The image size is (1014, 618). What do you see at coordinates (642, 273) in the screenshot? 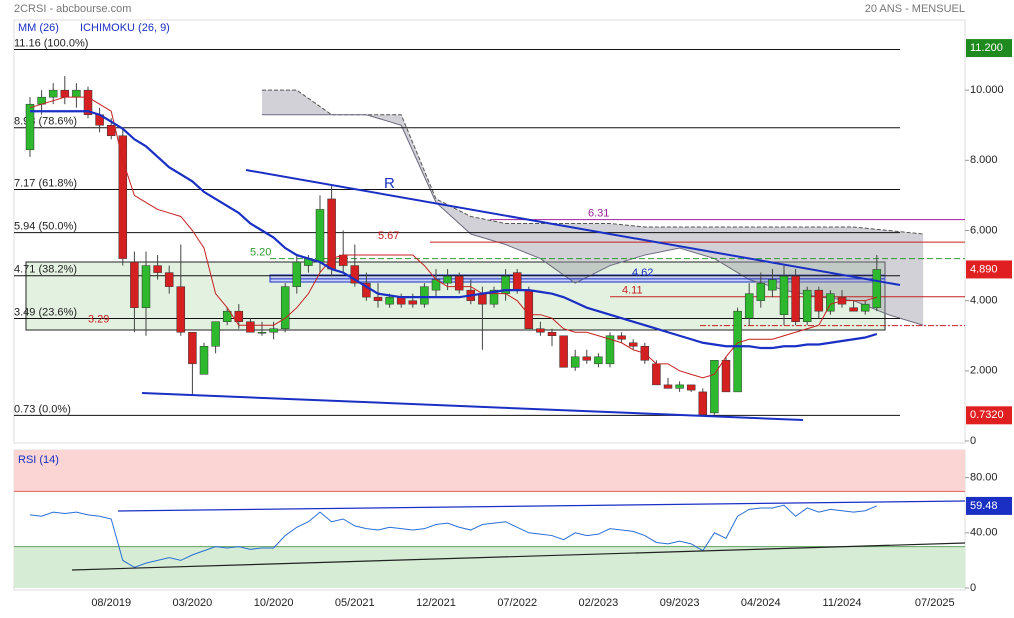
I see `annotation-label: 4.62` at bounding box center [642, 273].